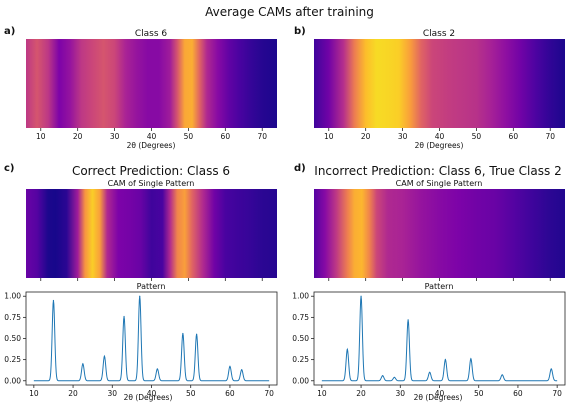  I want to click on panel-a-heatmap: 10 20 30 40 50 60 70, so click(151, 90).